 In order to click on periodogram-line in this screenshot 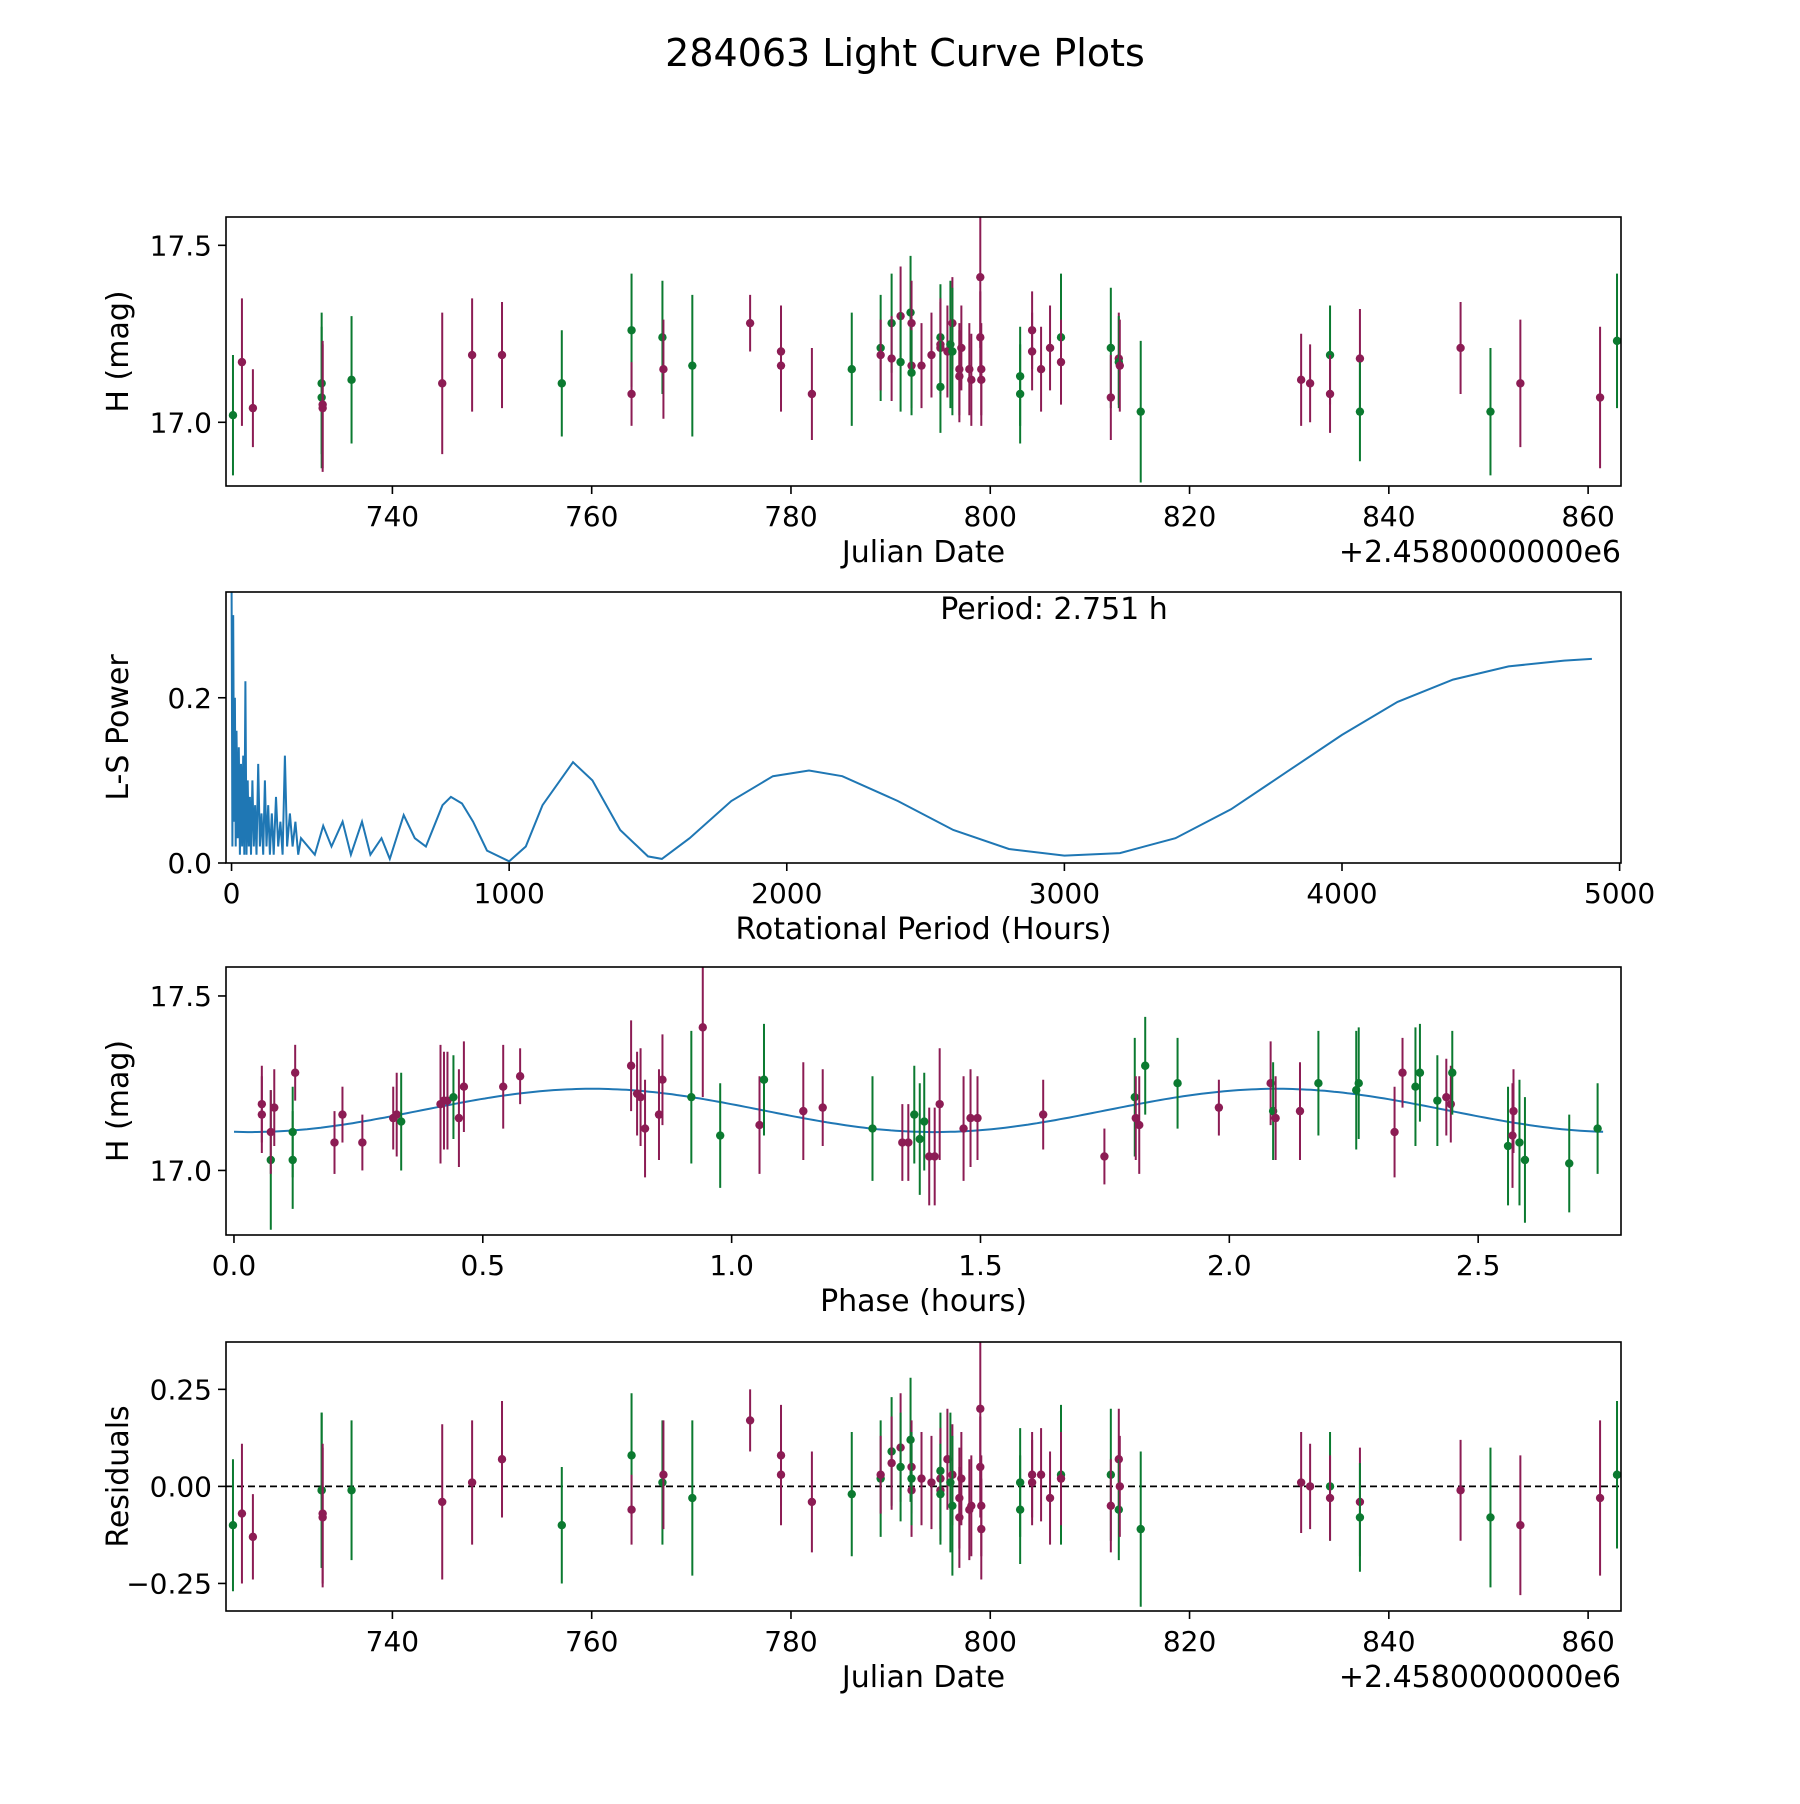, I will do `click(911, 727)`.